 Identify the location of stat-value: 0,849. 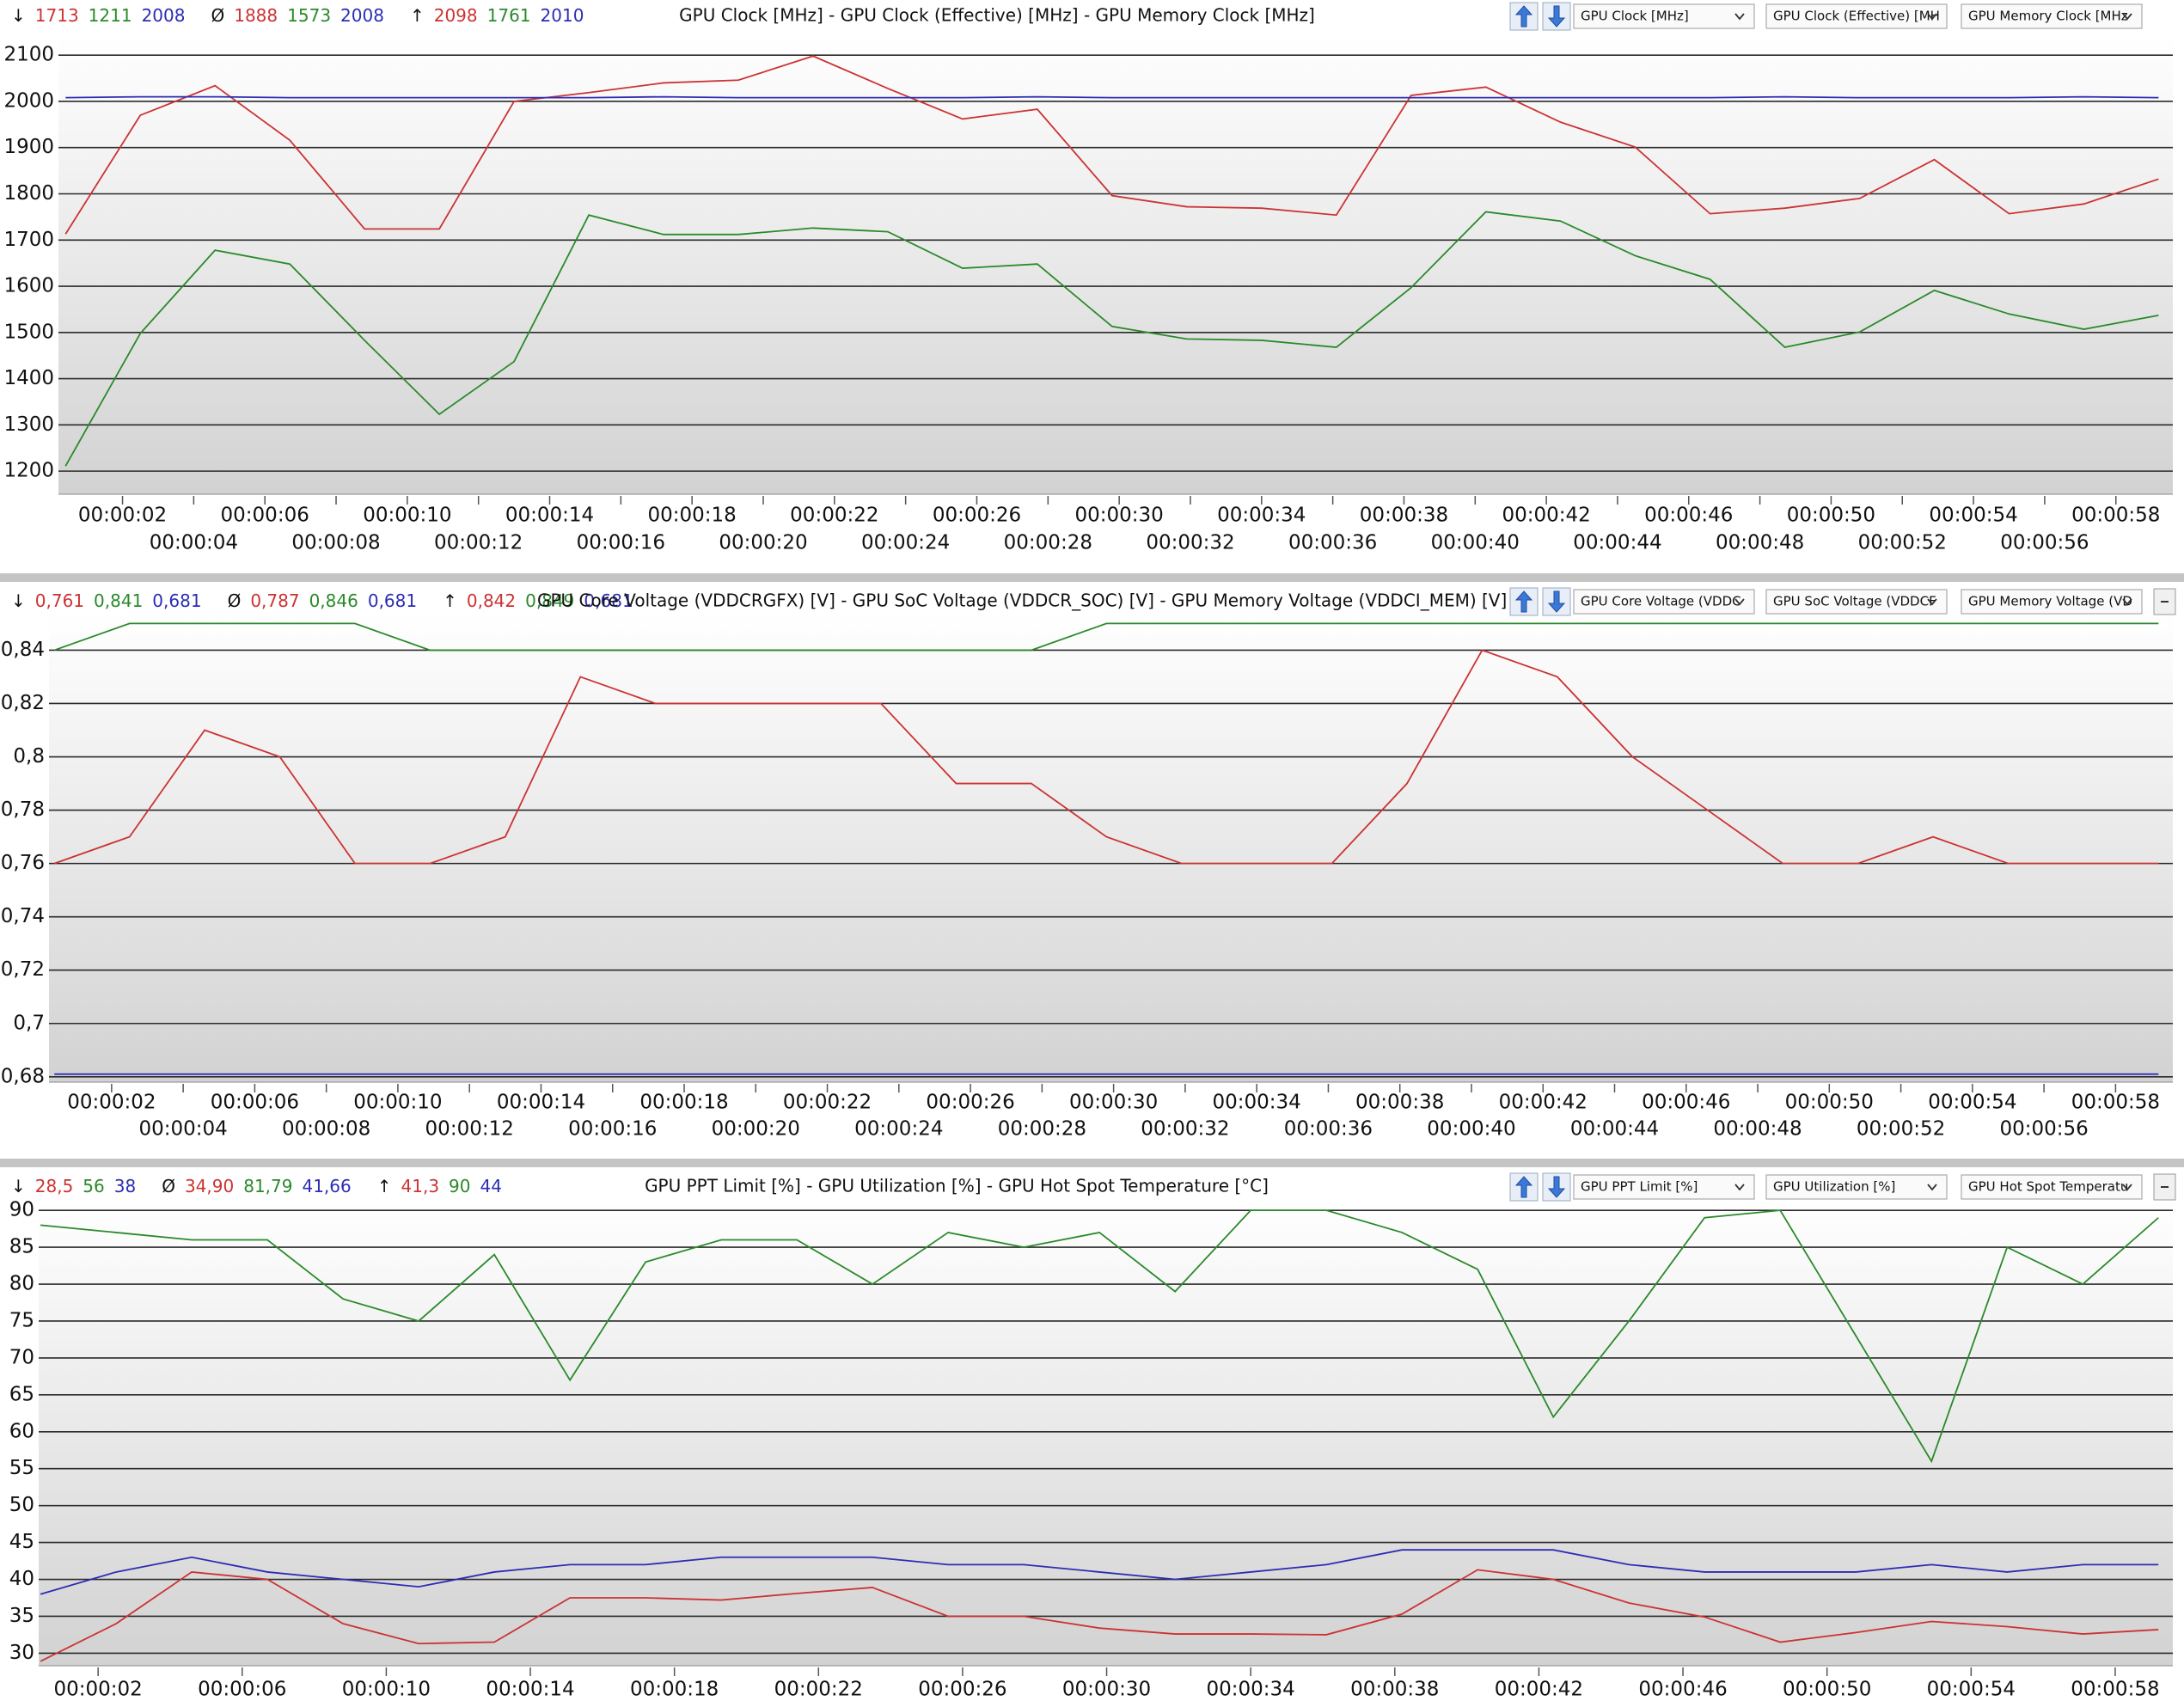
(550, 600).